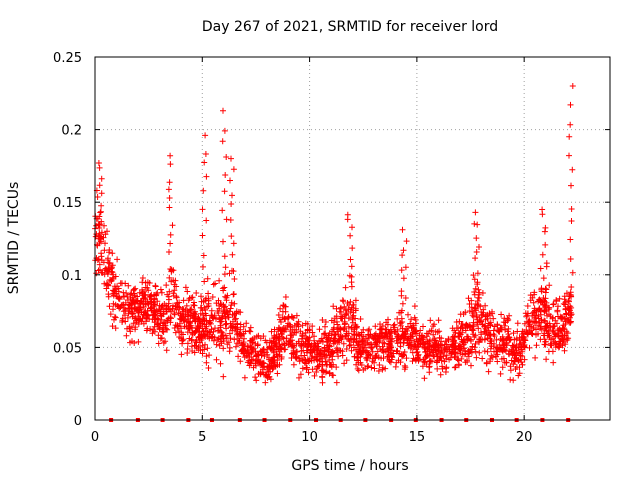  What do you see at coordinates (71, 276) in the screenshot?
I see `y-tick-label: 0.1` at bounding box center [71, 276].